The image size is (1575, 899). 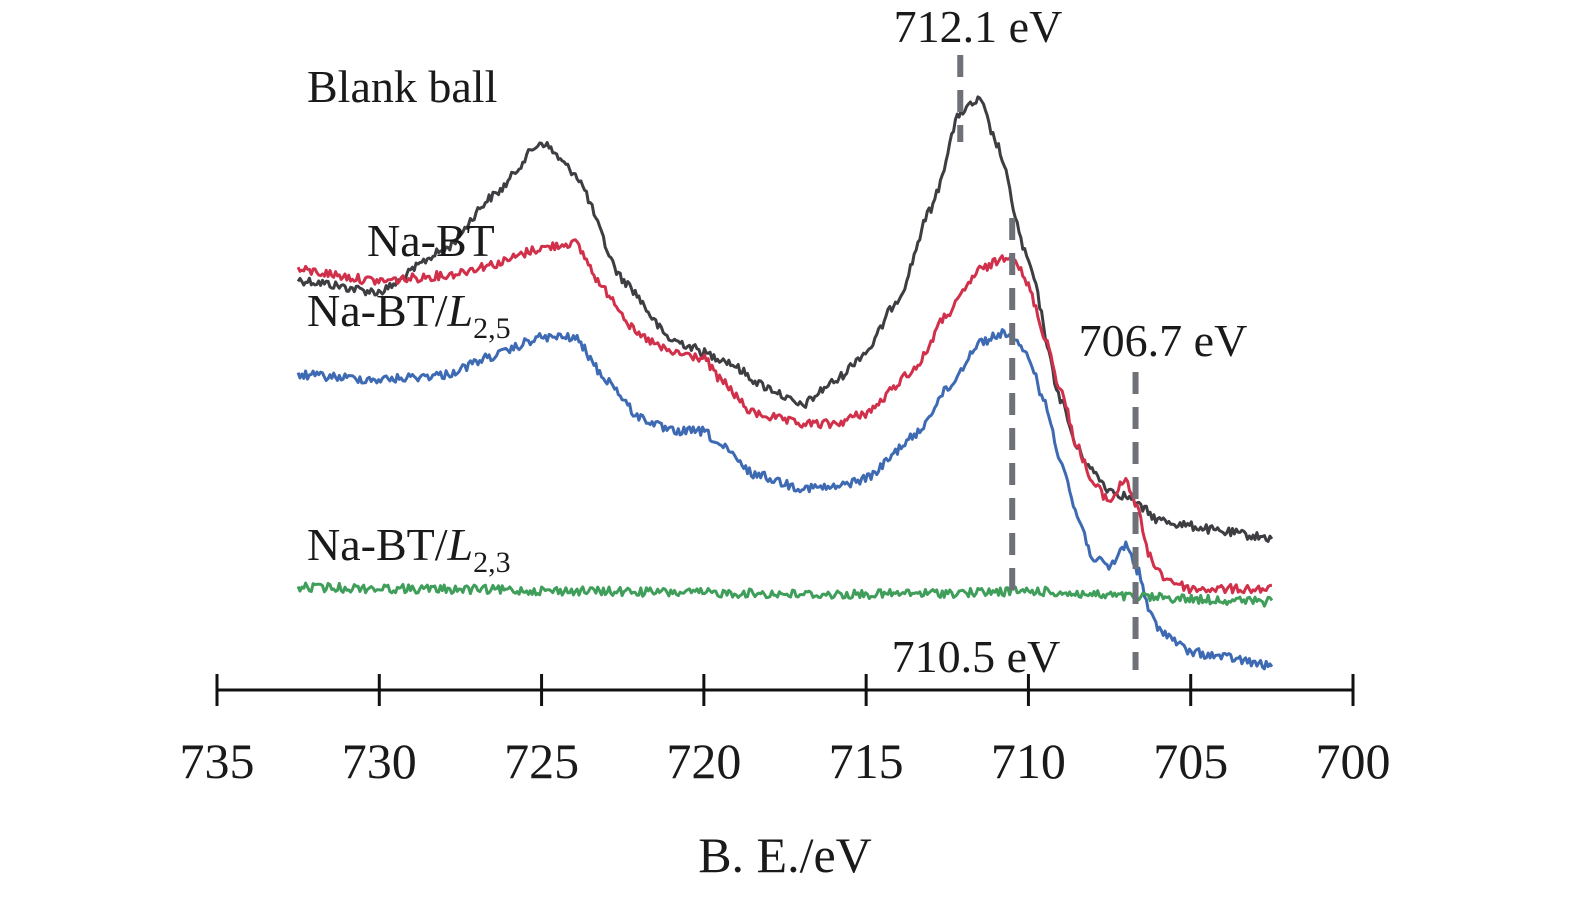 What do you see at coordinates (431, 240) in the screenshot?
I see `series-label: Na-BT` at bounding box center [431, 240].